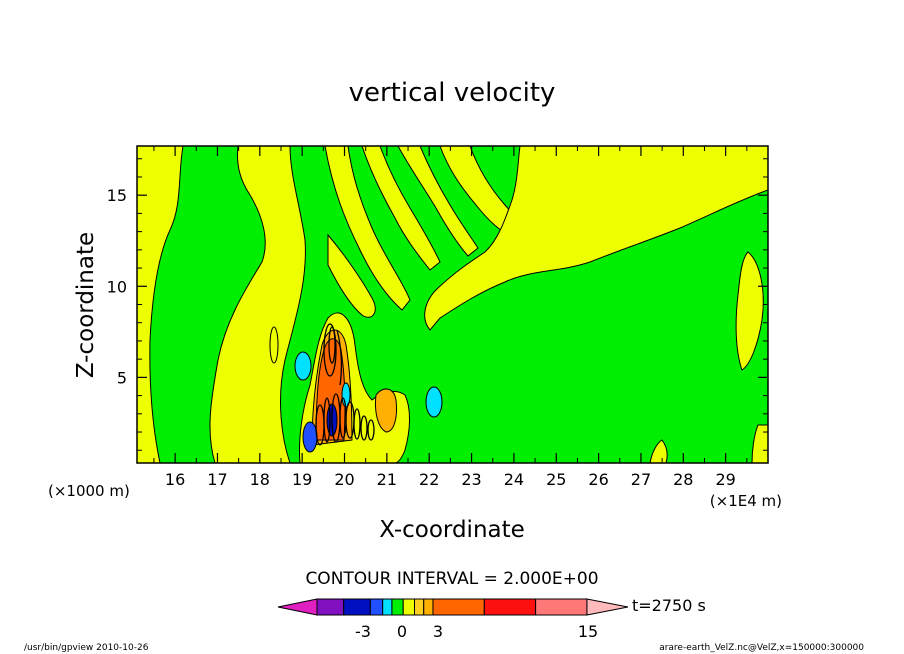 The height and width of the screenshot is (654, 904). What do you see at coordinates (175, 479) in the screenshot?
I see `x-tick-label: 16` at bounding box center [175, 479].